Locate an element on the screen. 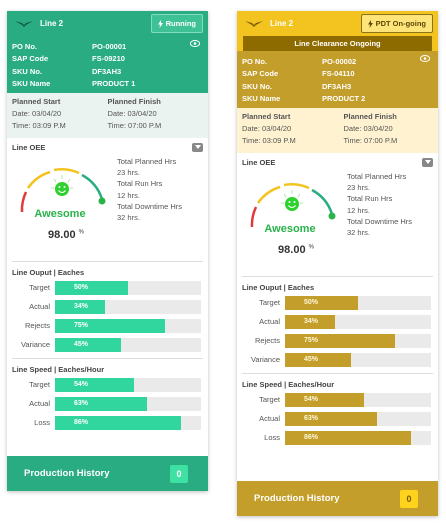 The width and height of the screenshot is (446, 526). info-row: SAP Code FS-04110 is located at coordinates (298, 74).